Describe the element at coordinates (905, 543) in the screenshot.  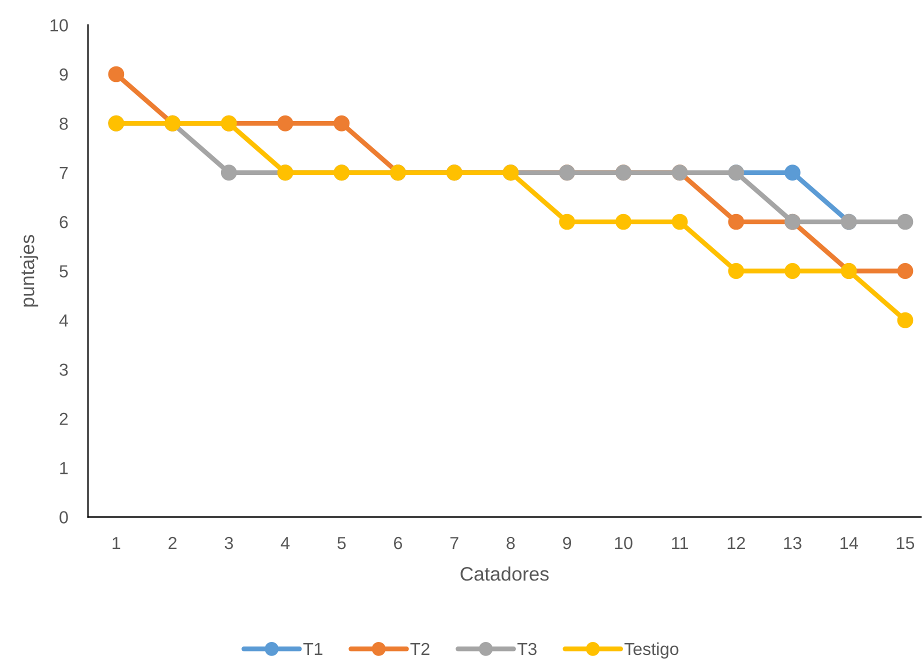
I see `x-tick-label: 15` at that location.